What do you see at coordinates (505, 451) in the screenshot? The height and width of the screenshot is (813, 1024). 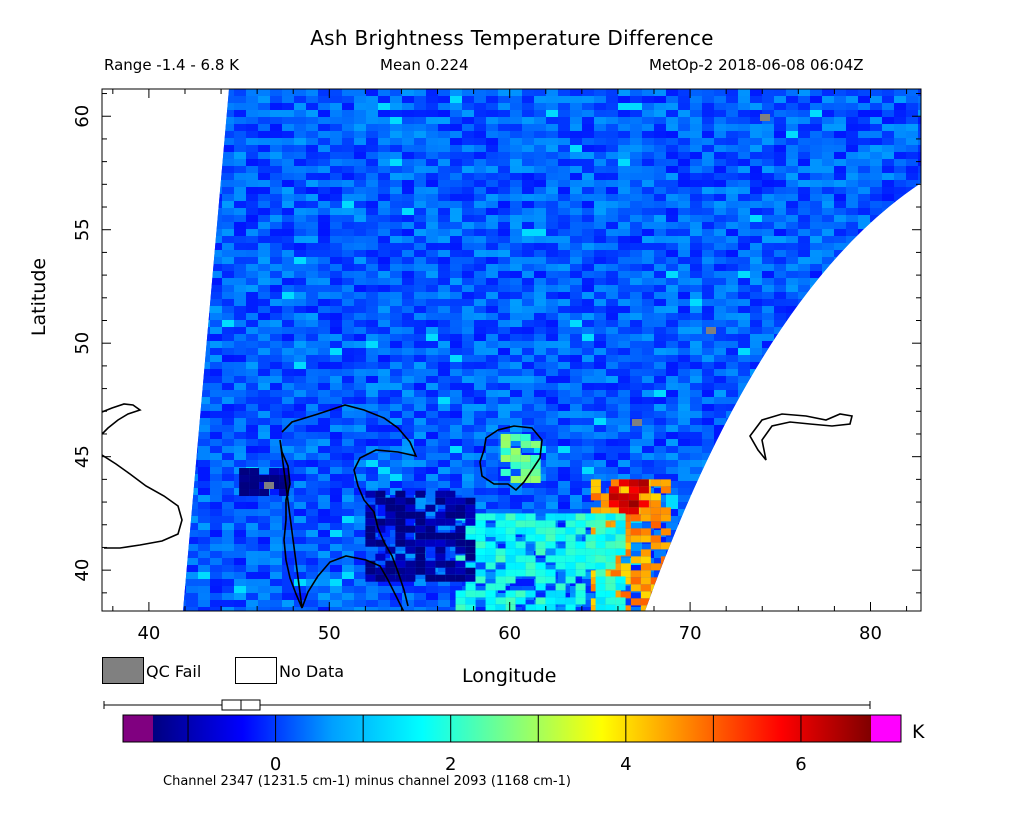 I see `btd-feature-pixel` at bounding box center [505, 451].